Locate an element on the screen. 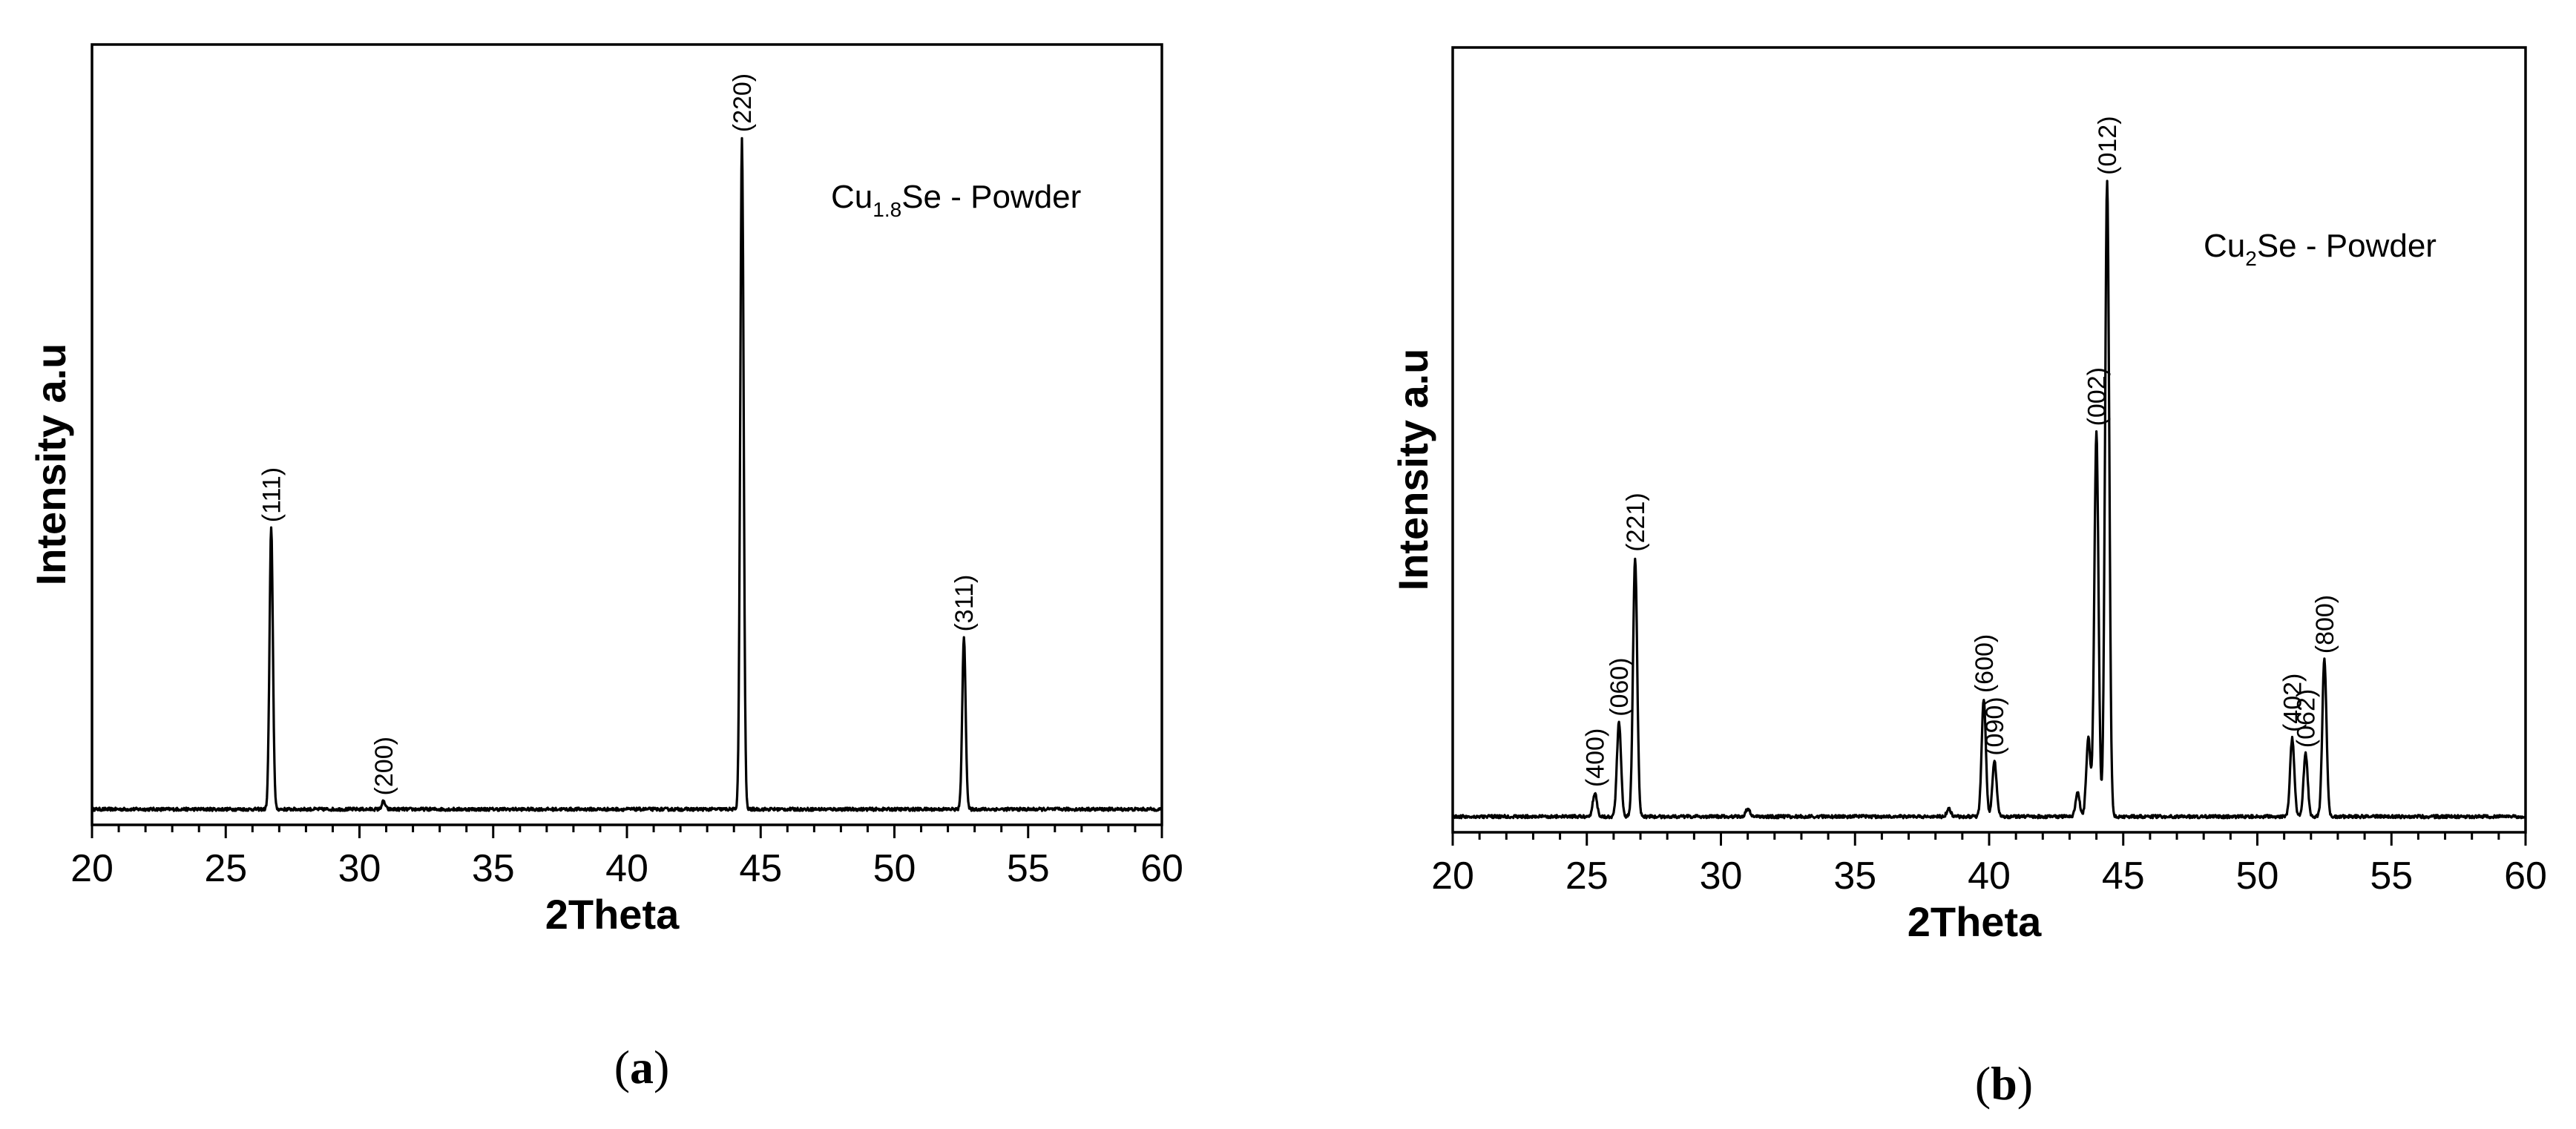  annotation-subscript: 2 is located at coordinates (2251, 259).